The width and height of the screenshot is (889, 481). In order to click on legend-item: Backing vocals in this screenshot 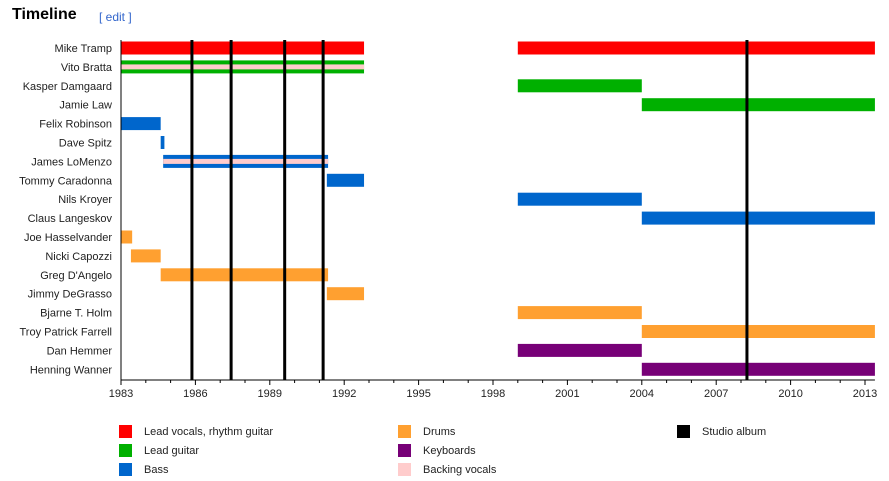, I will do `click(447, 469)`.